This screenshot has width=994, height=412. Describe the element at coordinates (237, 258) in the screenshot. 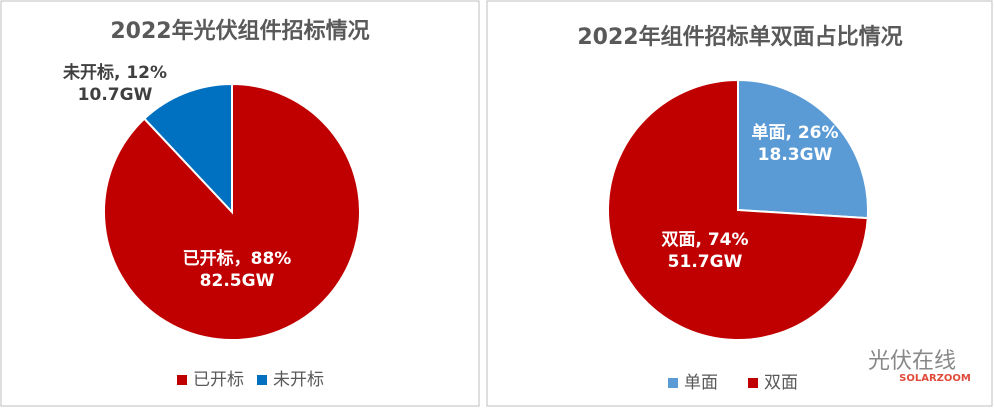

I see `data-label: 已开标，88%` at that location.